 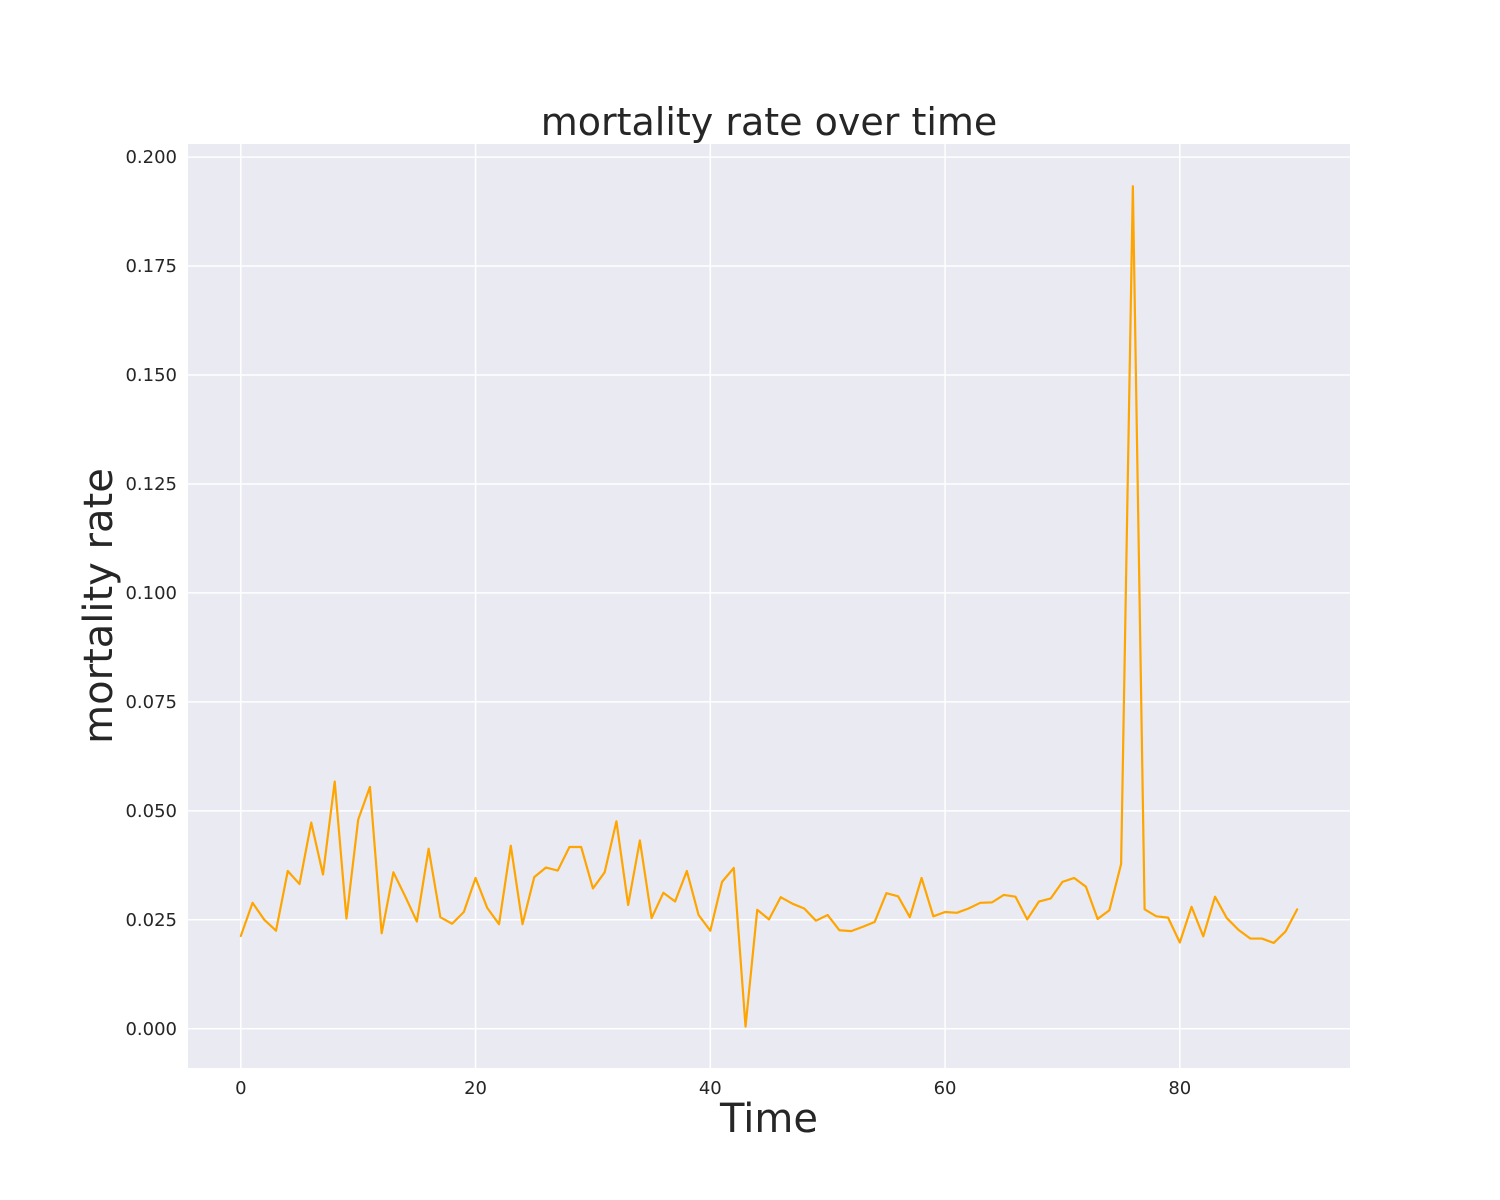 What do you see at coordinates (768, 1119) in the screenshot?
I see `x-axis-label: Time` at bounding box center [768, 1119].